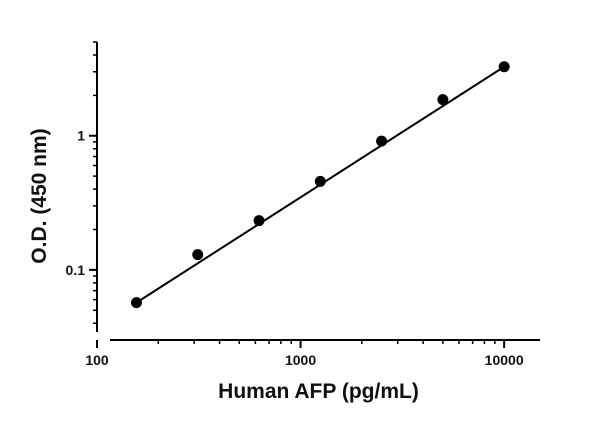 The height and width of the screenshot is (427, 600). What do you see at coordinates (39, 195) in the screenshot?
I see `y-axis-title: O.D. (450 nm)` at bounding box center [39, 195].